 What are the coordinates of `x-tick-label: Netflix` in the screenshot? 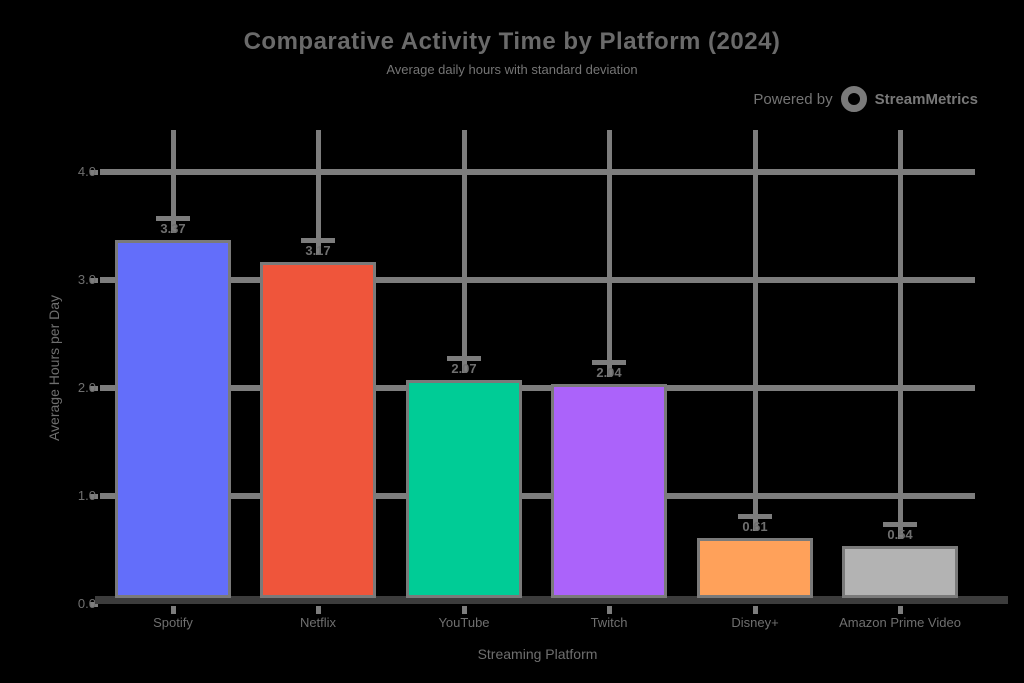 It's located at (318, 622).